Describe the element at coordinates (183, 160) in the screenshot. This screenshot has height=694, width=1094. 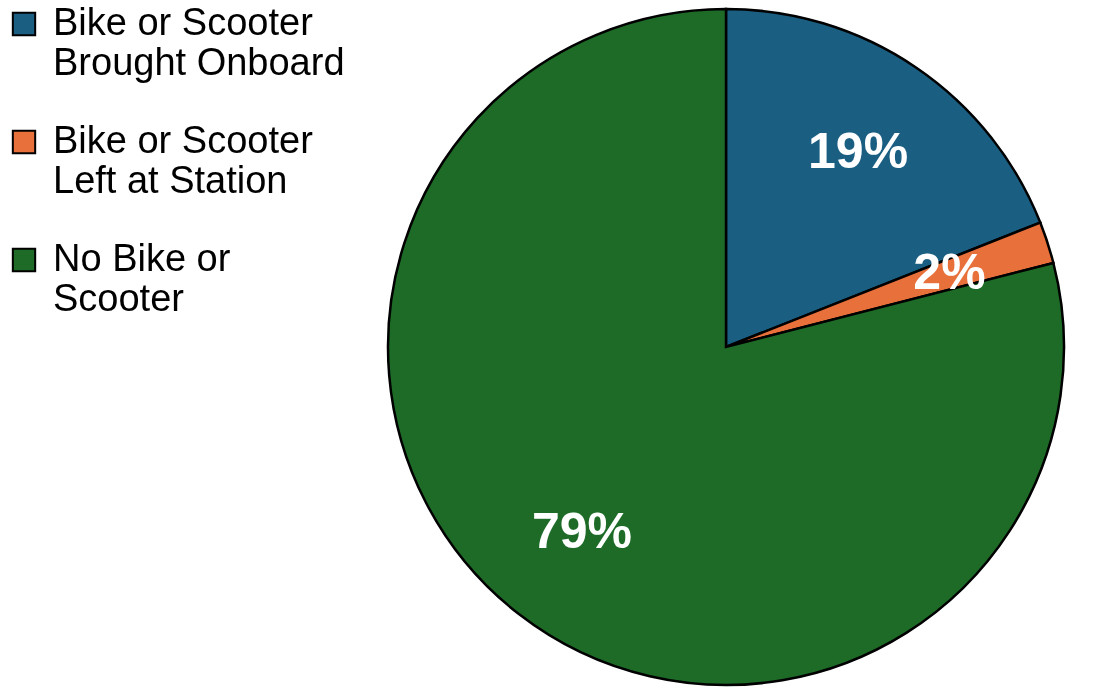
I see `legend-label: Bike or Scooter Left at Station` at that location.